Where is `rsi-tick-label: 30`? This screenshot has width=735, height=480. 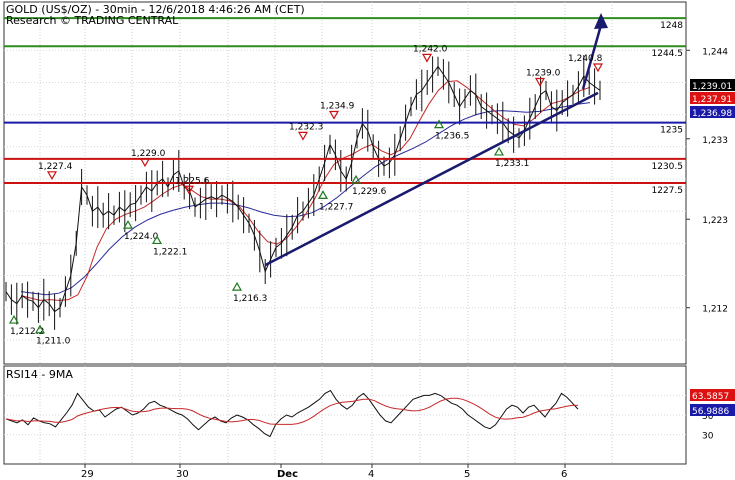 rsi-tick-label: 30 is located at coordinates (708, 437).